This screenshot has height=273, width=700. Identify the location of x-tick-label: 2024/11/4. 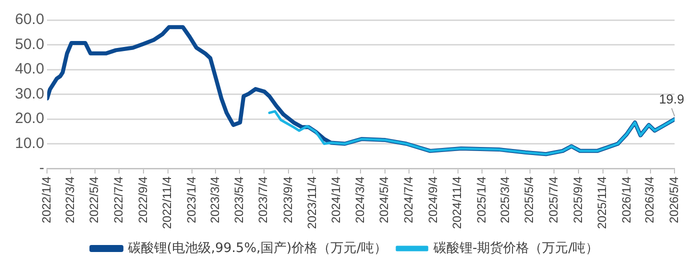
(457, 203).